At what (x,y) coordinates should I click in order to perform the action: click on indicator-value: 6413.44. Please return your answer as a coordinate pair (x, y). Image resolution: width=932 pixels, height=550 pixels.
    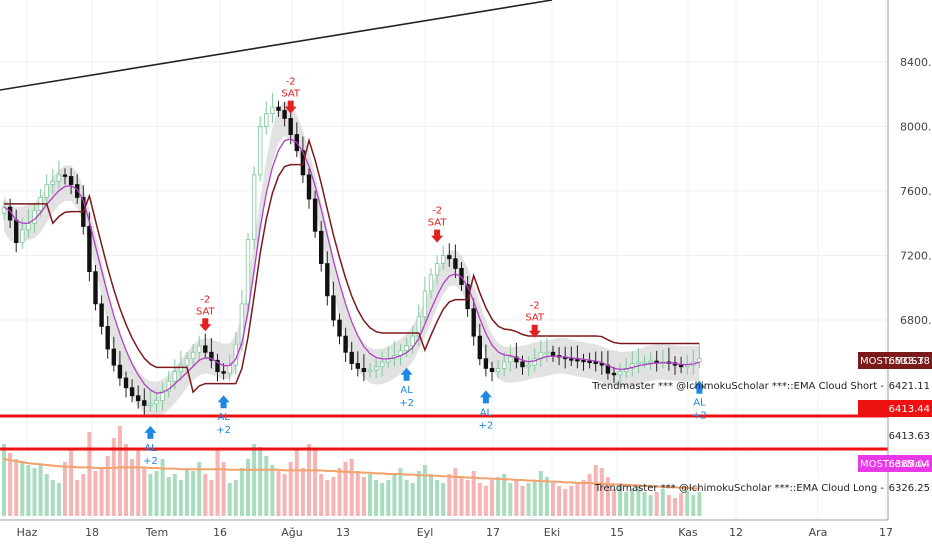
    Looking at the image, I should click on (909, 409).